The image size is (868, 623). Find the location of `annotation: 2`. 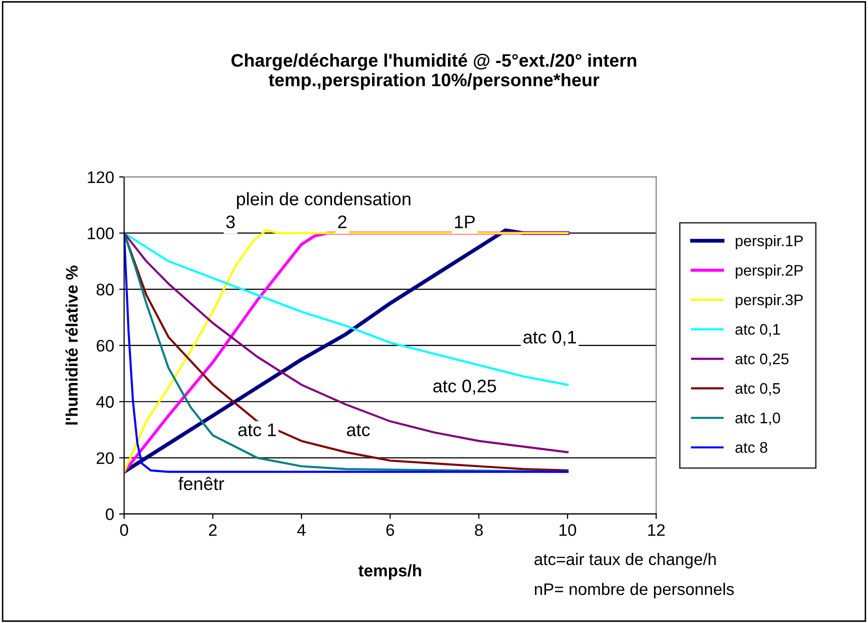

annotation: 2 is located at coordinates (342, 222).